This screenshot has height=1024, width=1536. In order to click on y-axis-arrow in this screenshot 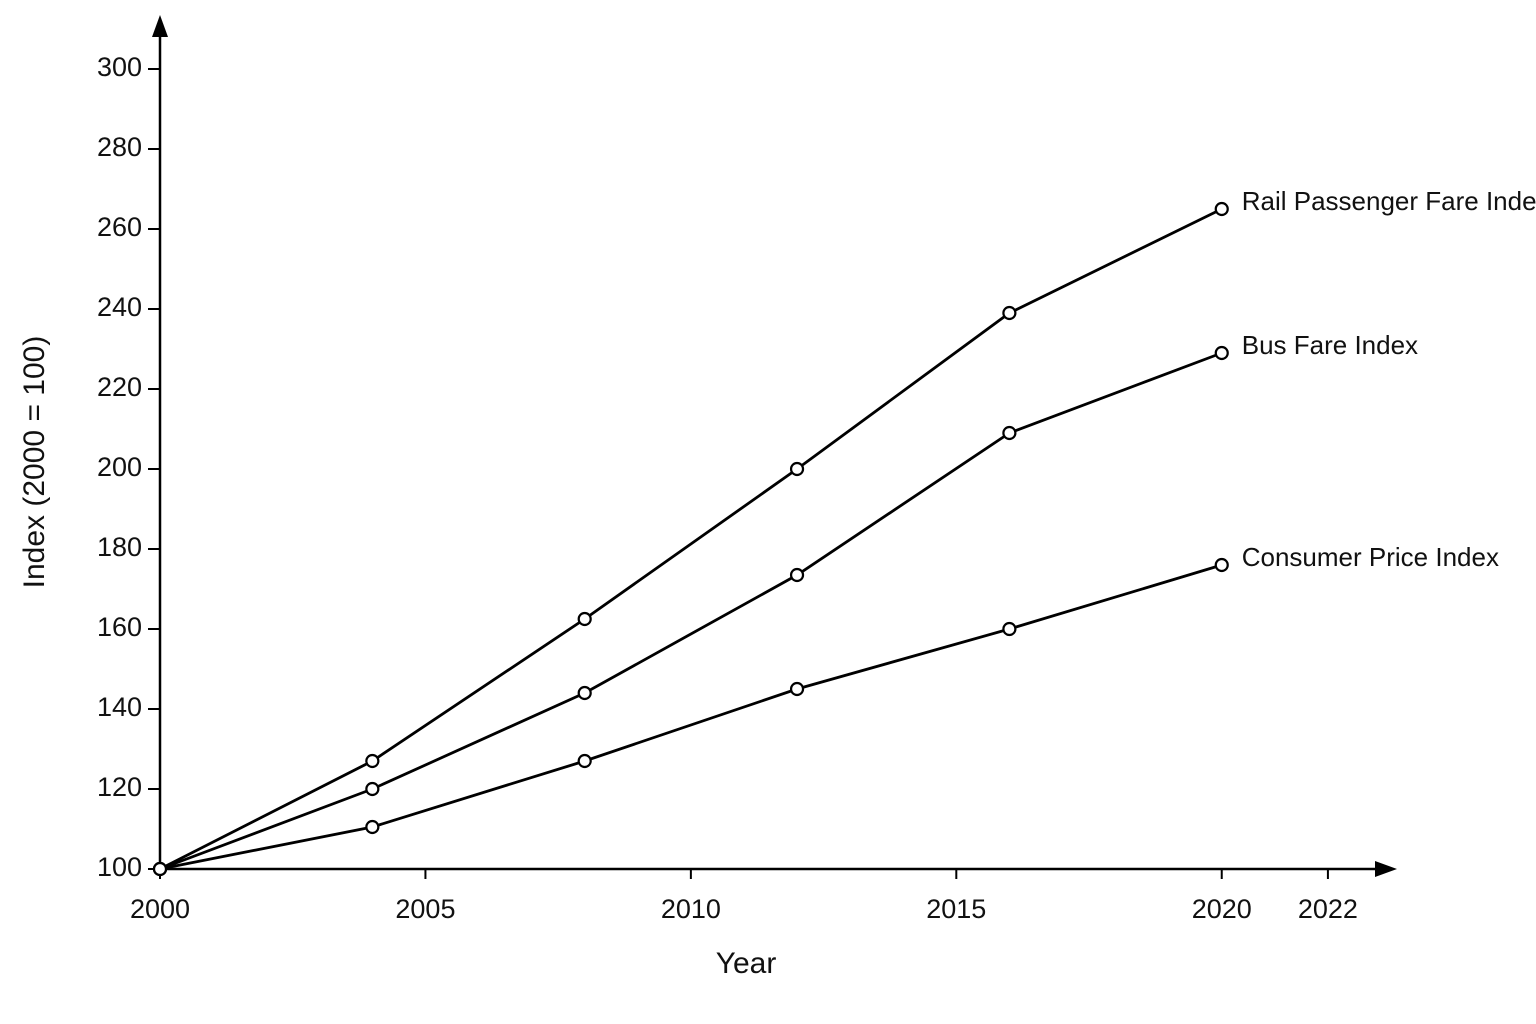, I will do `click(160, 26)`.